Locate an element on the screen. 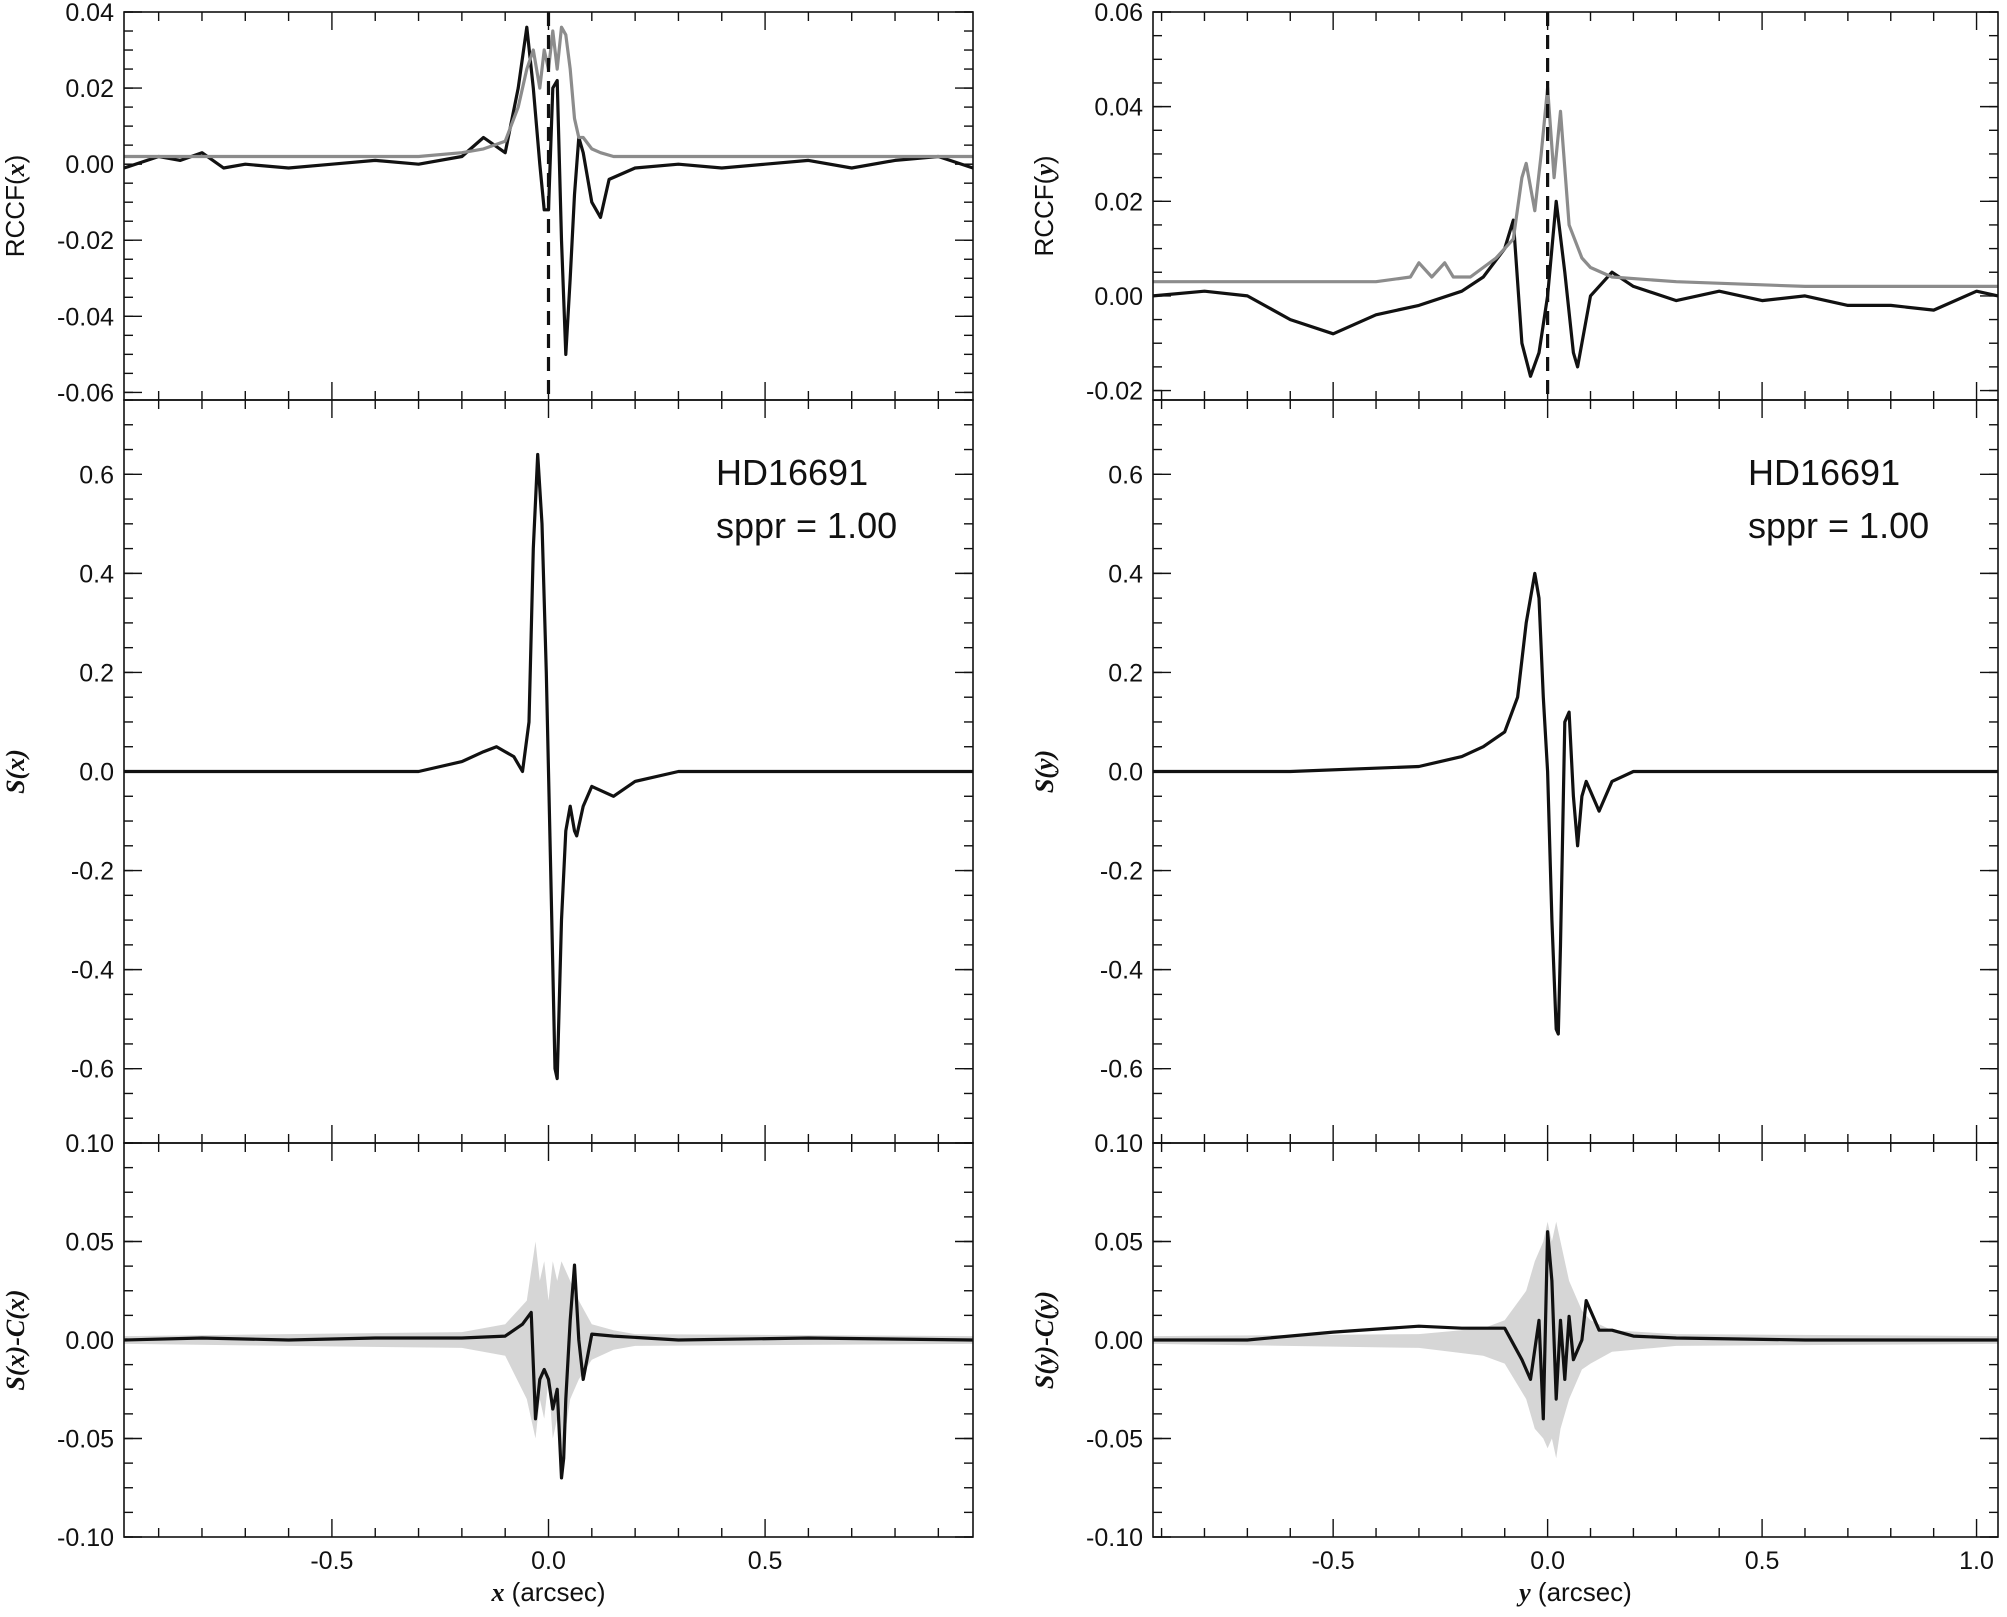 The image size is (2007, 1617). x-tick-label: 1.0 is located at coordinates (1976, 1561).